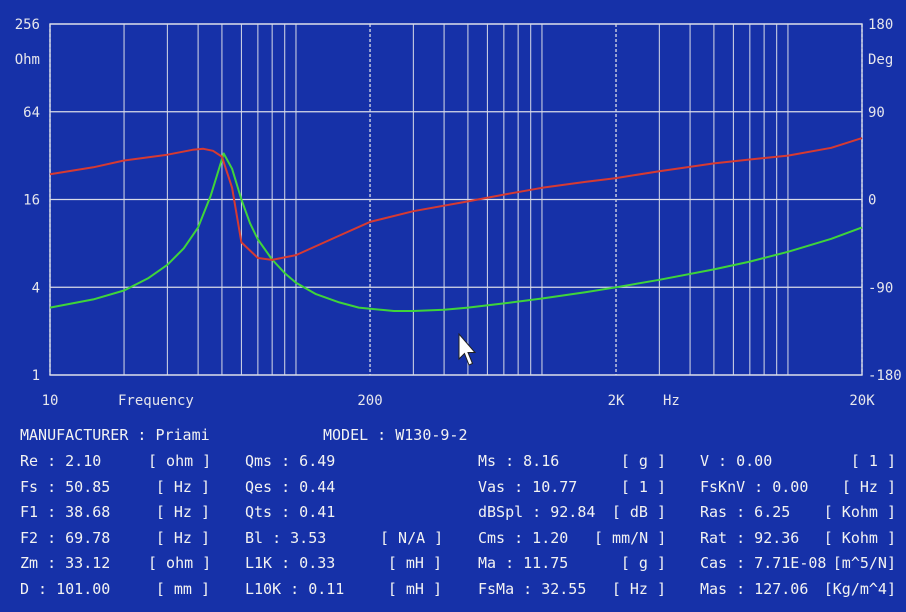  What do you see at coordinates (864, 563) in the screenshot?
I see `param-unit: [m^5/N]` at bounding box center [864, 563].